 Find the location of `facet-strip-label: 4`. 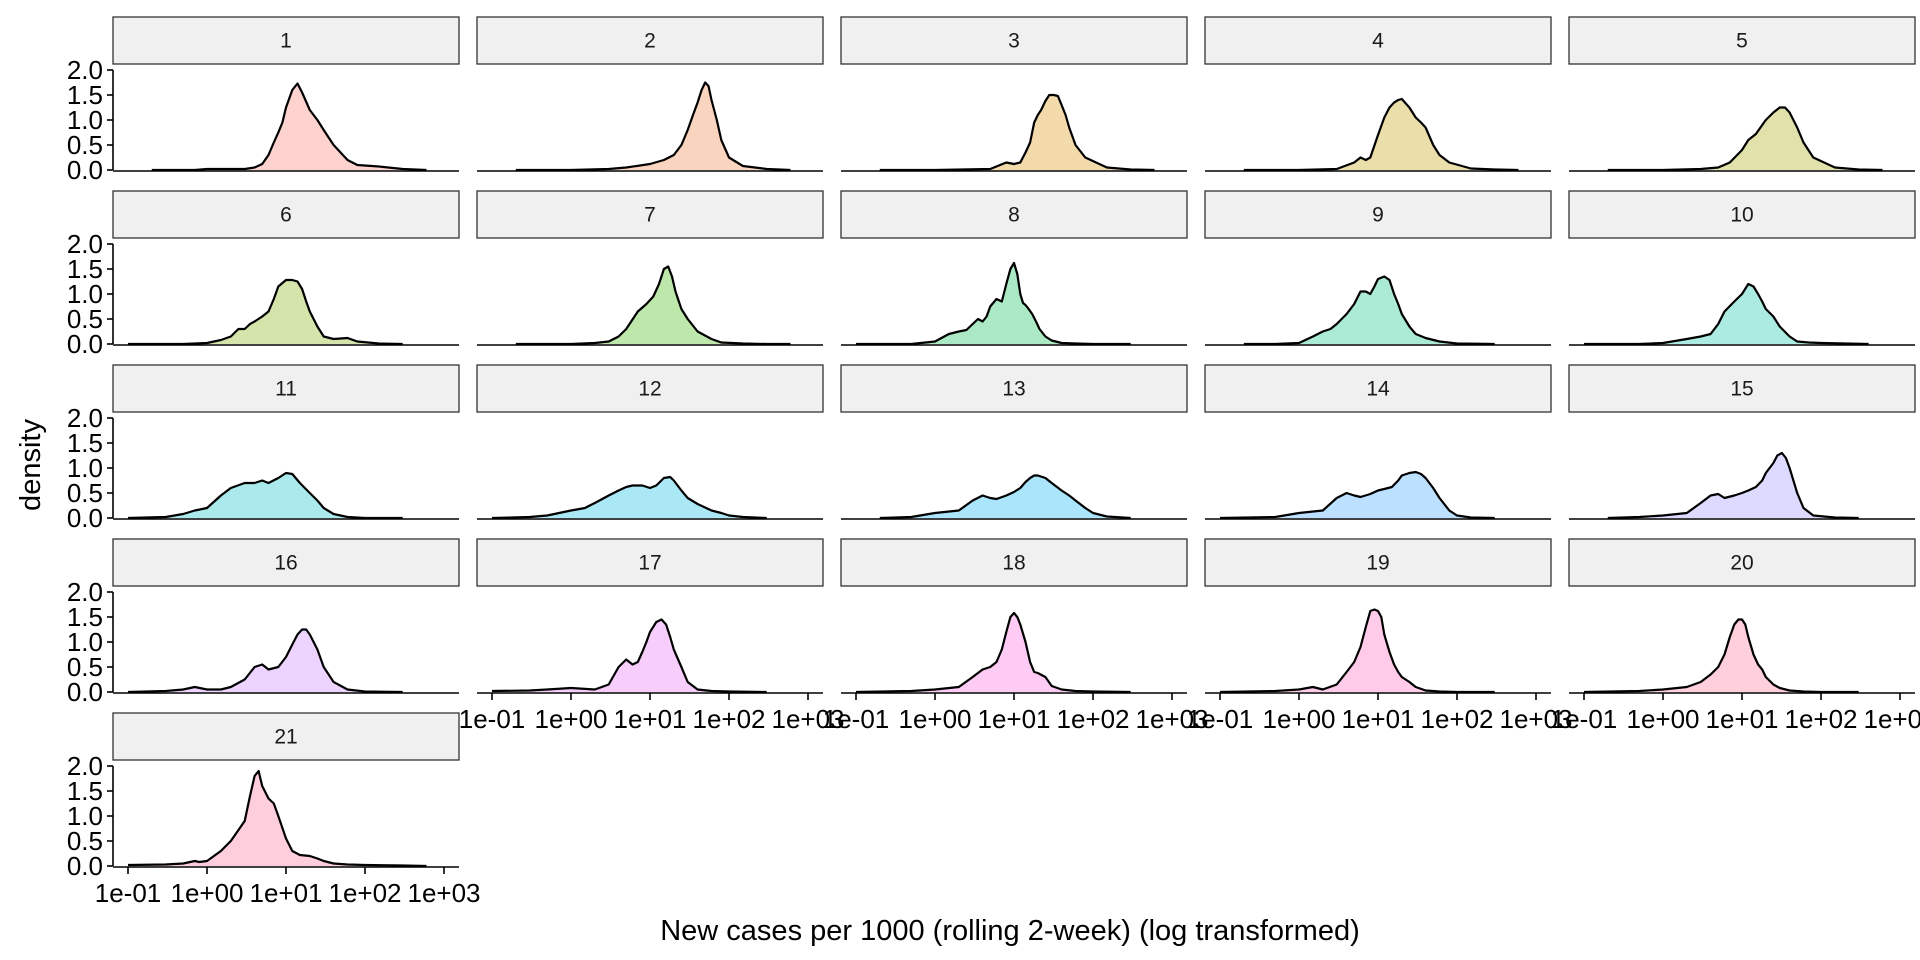

facet-strip-label: 4 is located at coordinates (1378, 41).